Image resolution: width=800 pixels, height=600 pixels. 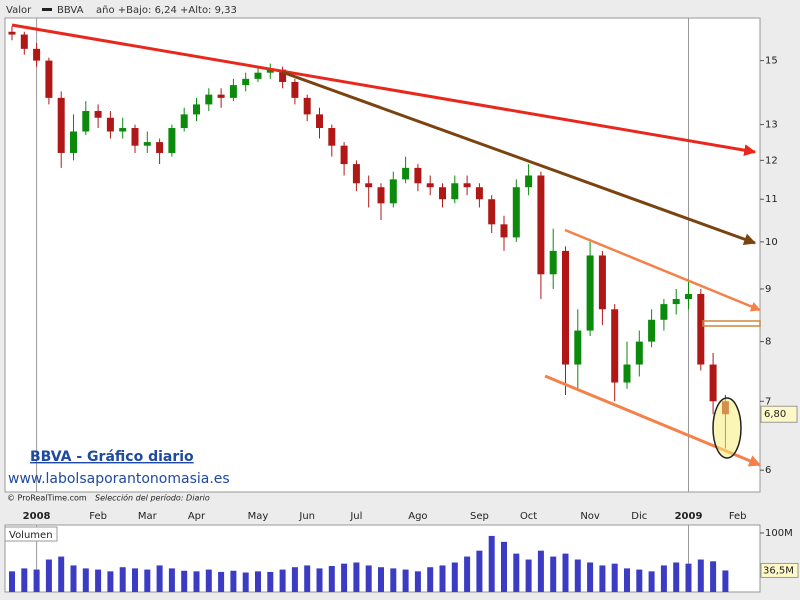 I want to click on overlay-site: www.labolsaporantonomasia.es, so click(x=119, y=479).